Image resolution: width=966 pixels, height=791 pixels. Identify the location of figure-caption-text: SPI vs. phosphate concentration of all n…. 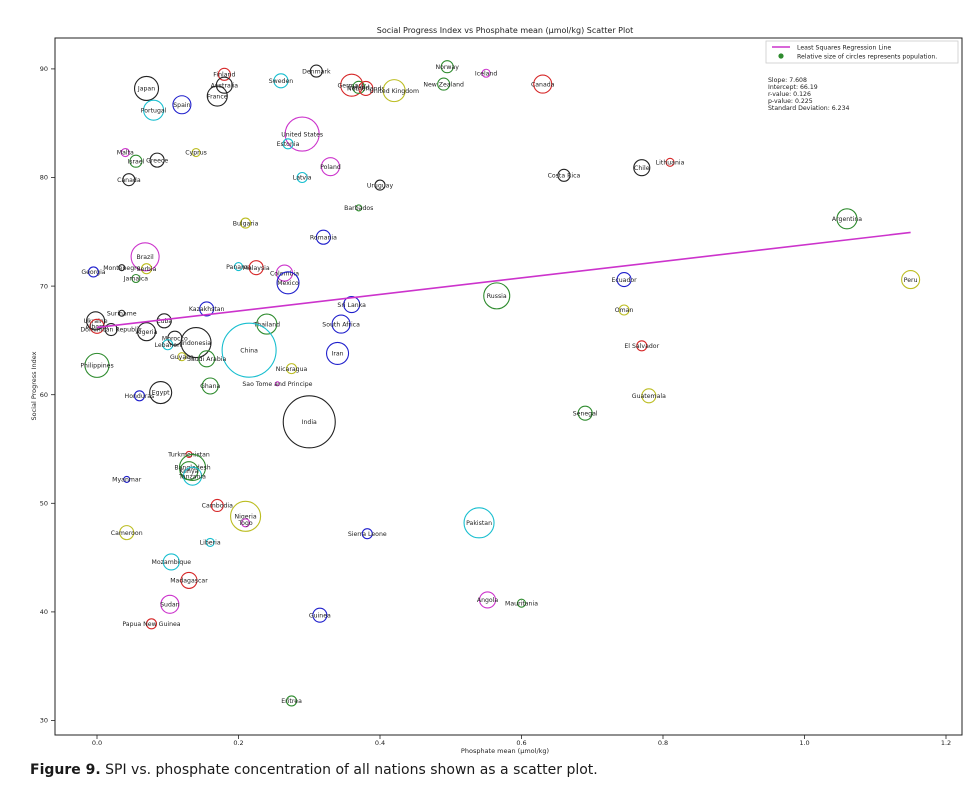
(349, 770).